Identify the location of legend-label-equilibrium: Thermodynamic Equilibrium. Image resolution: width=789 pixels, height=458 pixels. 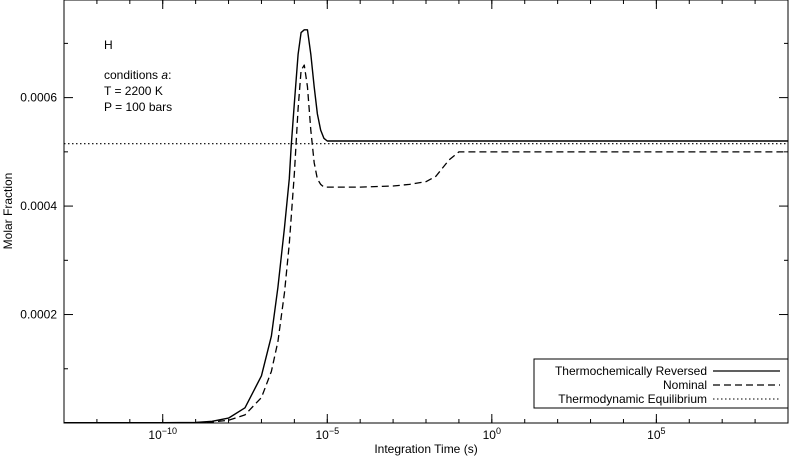
(632, 399).